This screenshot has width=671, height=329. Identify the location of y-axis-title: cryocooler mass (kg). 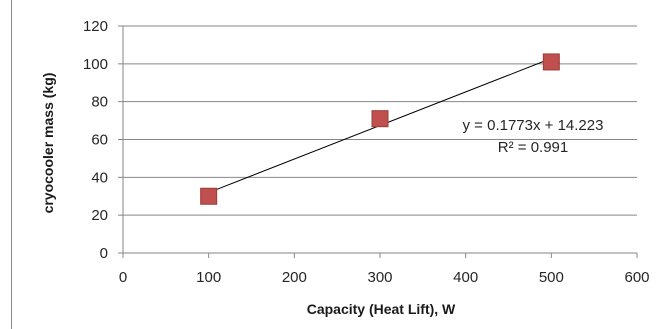
(48, 143).